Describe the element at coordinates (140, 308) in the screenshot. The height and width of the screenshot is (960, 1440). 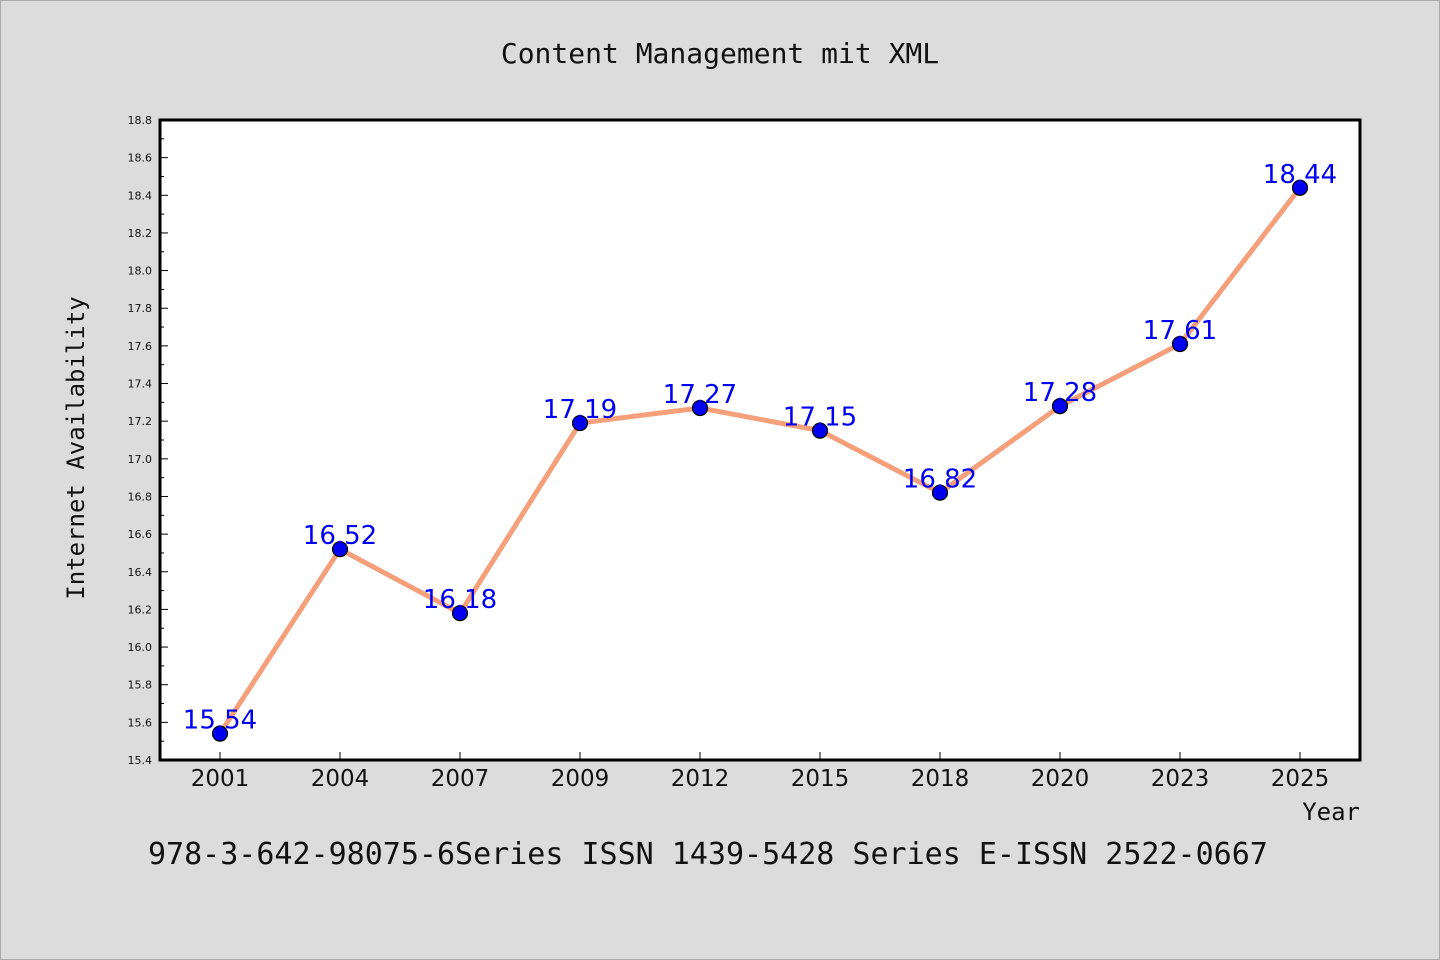
I see `y-tick-label: 17.8` at that location.